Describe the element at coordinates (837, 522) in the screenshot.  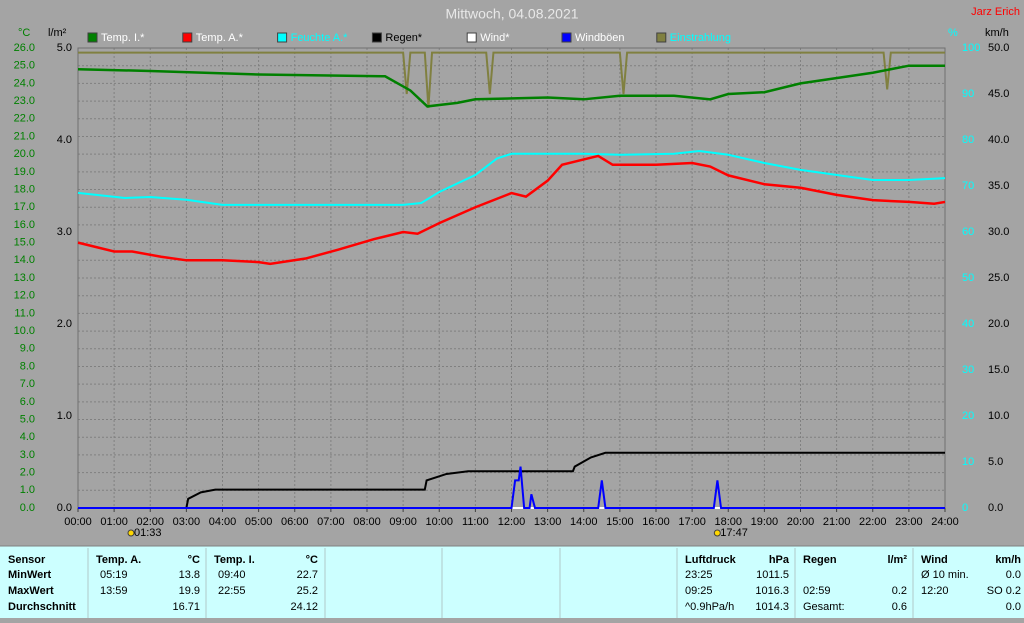
I see `x-tick-label: 21:00` at that location.